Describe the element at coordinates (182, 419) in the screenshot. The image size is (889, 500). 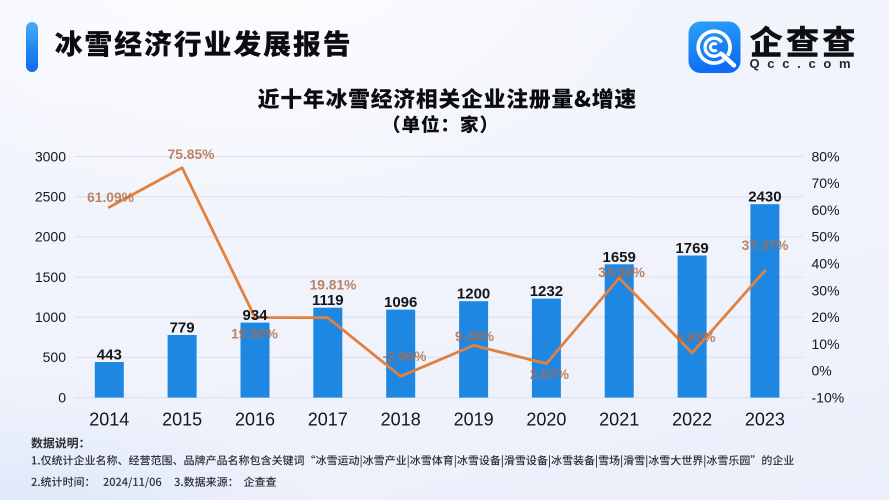
I see `svg-text: 2015` at that location.